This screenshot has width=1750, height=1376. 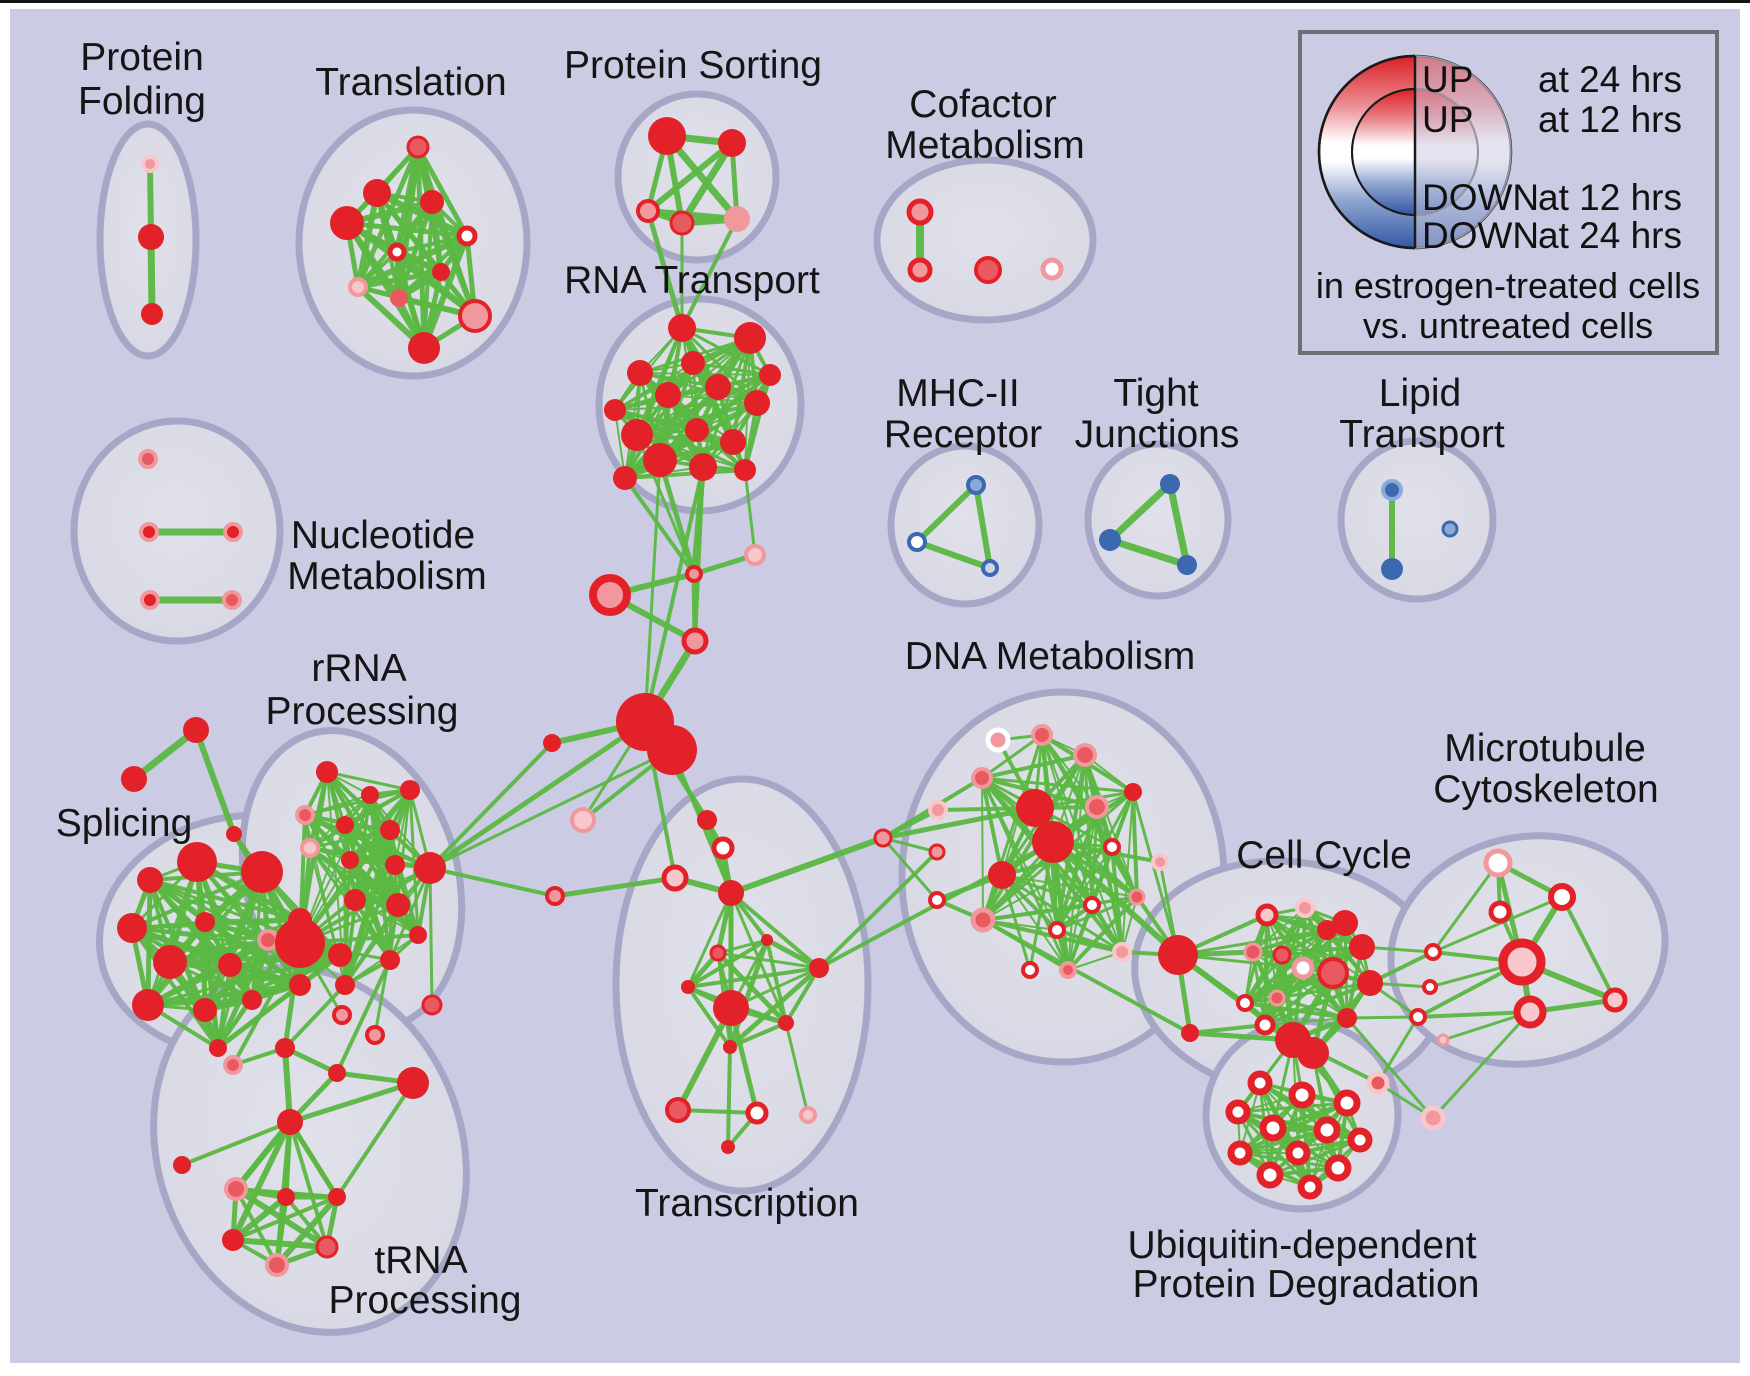 What do you see at coordinates (1508, 325) in the screenshot?
I see `legend-caption-line2: vs. untreated cells` at bounding box center [1508, 325].